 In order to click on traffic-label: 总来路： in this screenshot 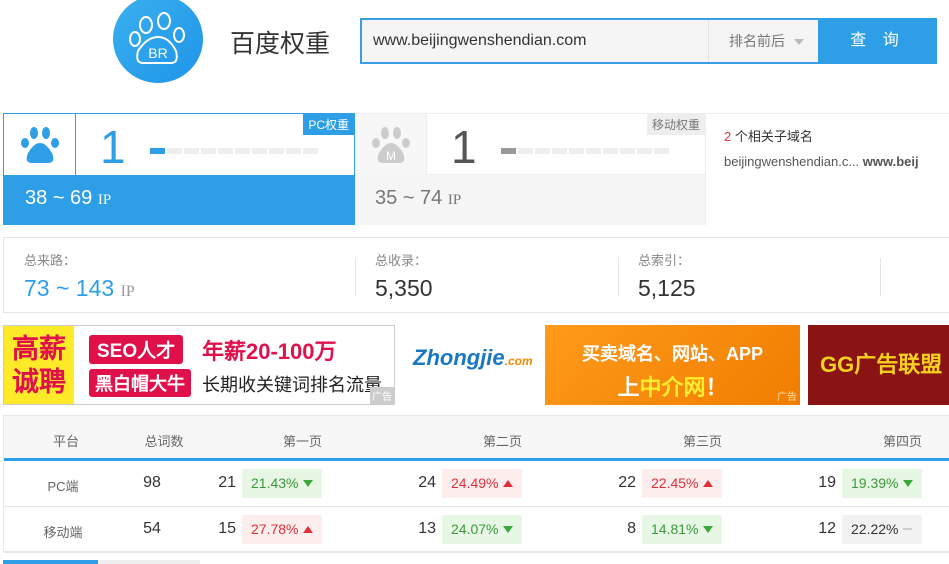, I will do `click(50, 260)`.